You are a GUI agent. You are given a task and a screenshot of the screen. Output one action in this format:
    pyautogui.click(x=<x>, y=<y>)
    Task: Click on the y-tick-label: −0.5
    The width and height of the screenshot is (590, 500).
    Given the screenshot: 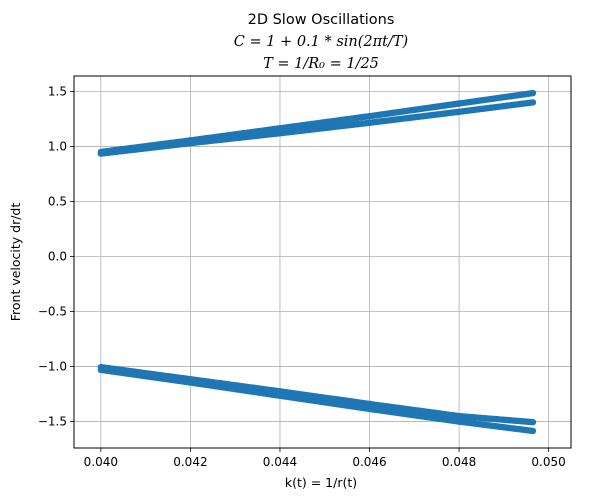 What is the action you would take?
    pyautogui.click(x=52, y=312)
    